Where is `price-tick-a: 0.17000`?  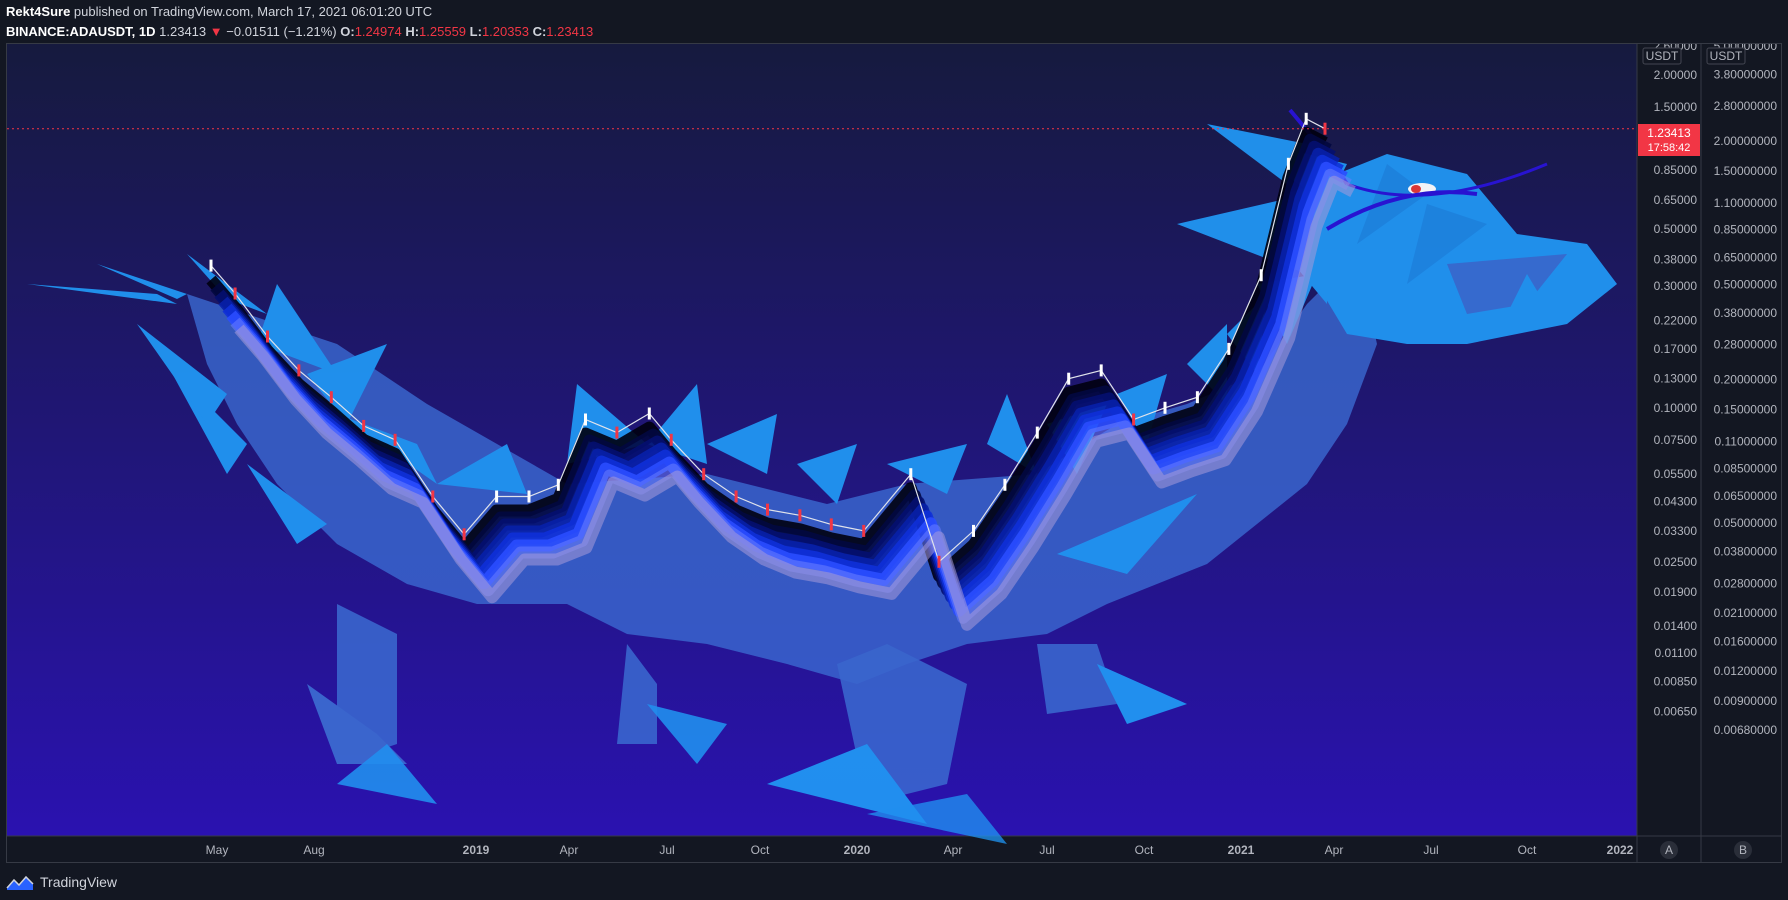
price-tick-a: 0.17000 is located at coordinates (1676, 349).